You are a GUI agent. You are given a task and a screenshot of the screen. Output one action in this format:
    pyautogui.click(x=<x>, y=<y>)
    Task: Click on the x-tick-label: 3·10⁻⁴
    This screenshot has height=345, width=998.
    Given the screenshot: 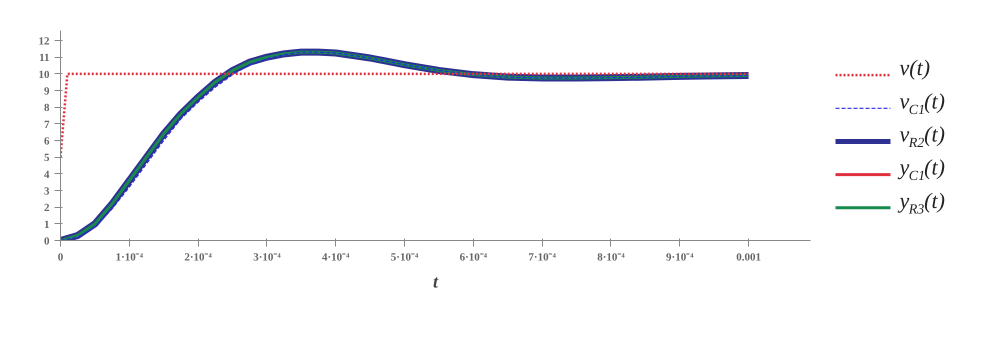 What is the action you would take?
    pyautogui.click(x=267, y=258)
    